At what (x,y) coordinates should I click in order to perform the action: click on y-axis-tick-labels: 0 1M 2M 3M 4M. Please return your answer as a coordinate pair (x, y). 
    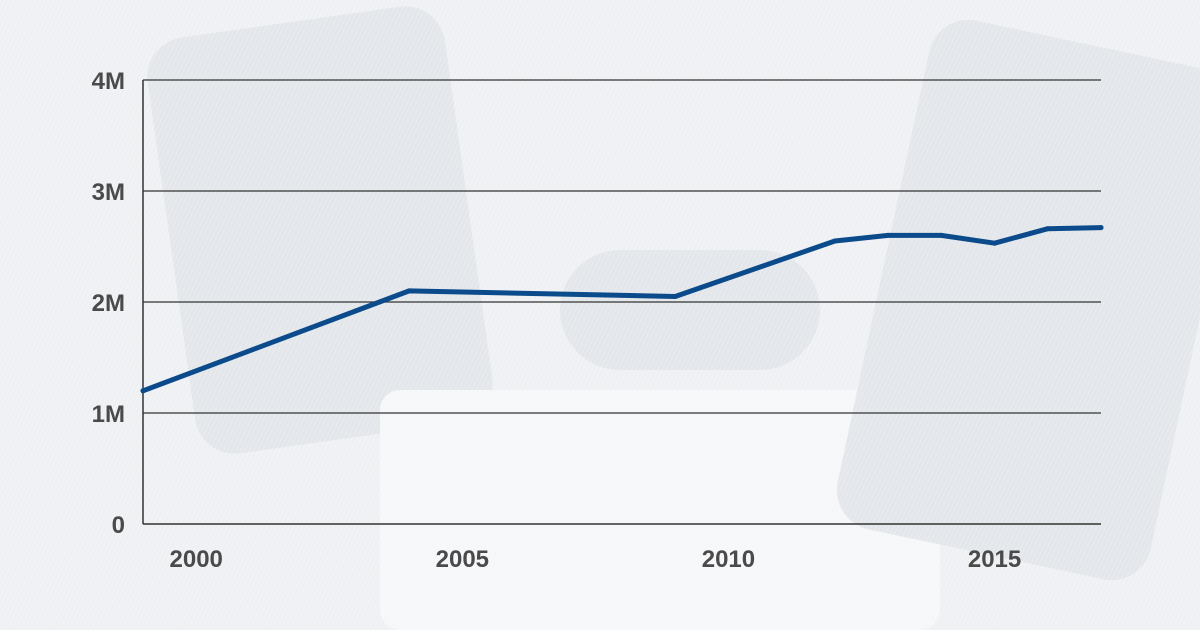
    Looking at the image, I should click on (108, 303).